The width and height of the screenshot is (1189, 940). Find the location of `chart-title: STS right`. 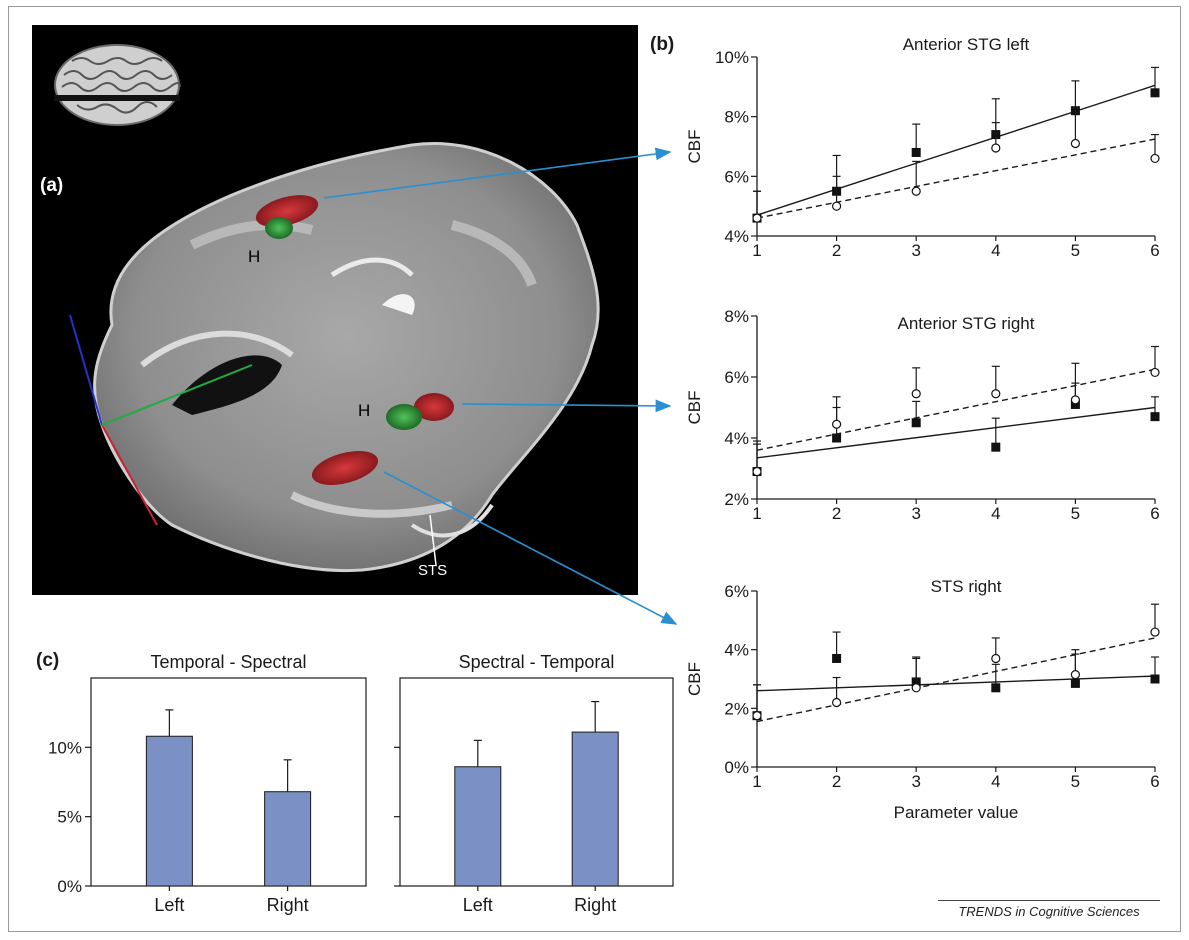

chart-title: STS right is located at coordinates (966, 586).